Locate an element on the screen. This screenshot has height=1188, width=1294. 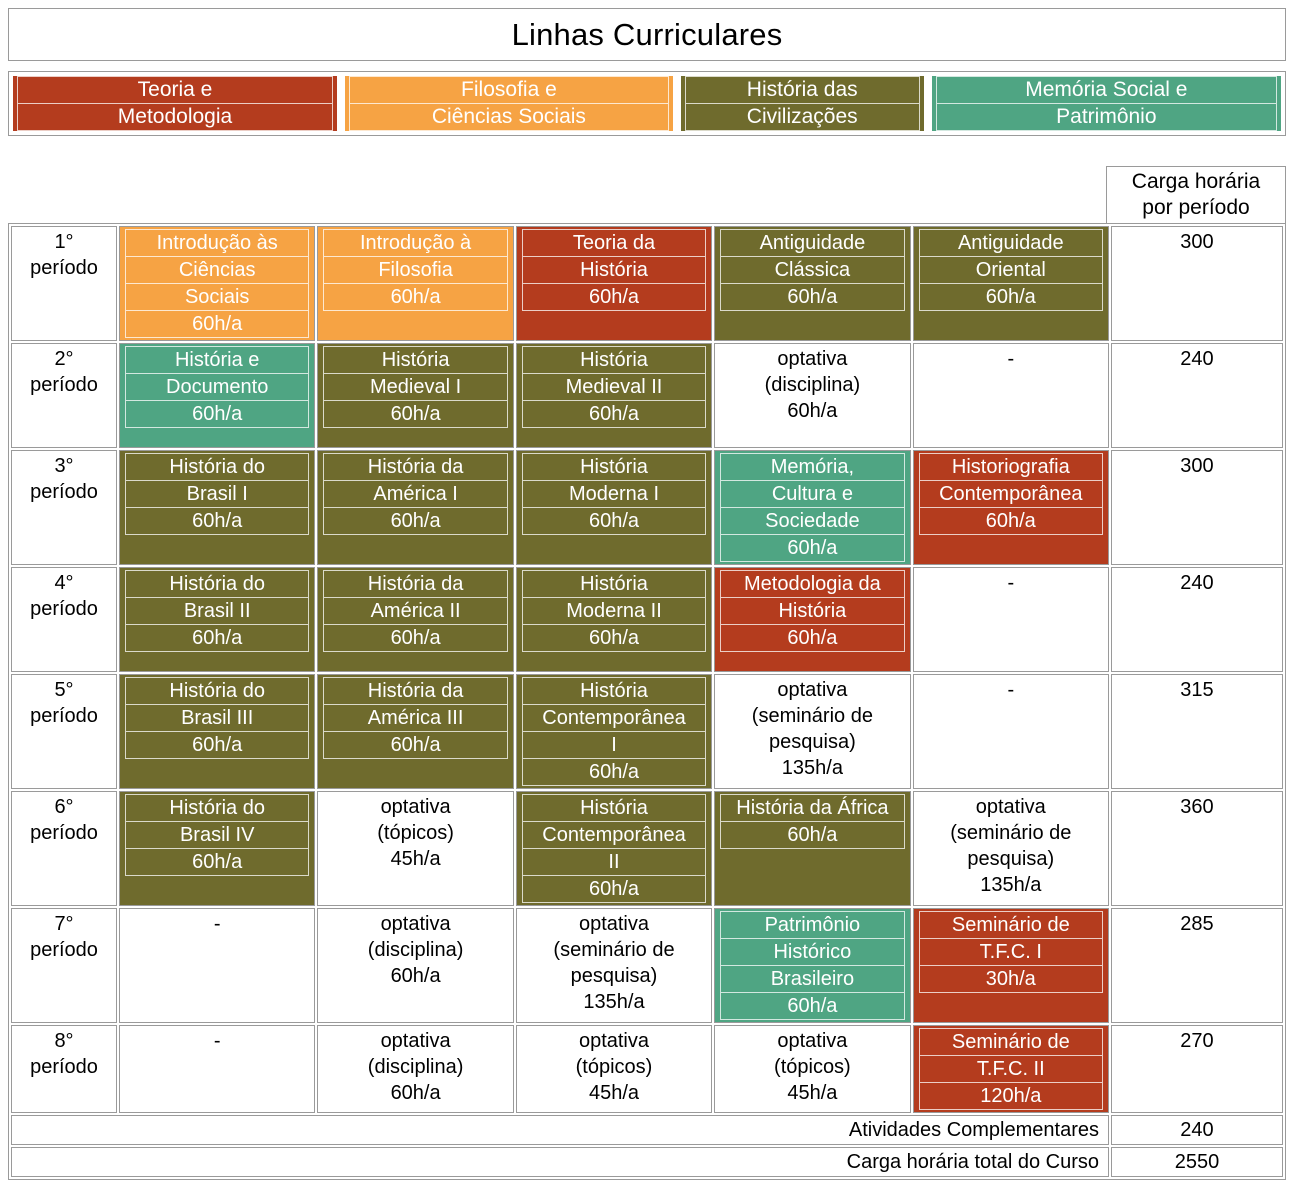
cell-line: (seminário de is located at coordinates (1011, 833).